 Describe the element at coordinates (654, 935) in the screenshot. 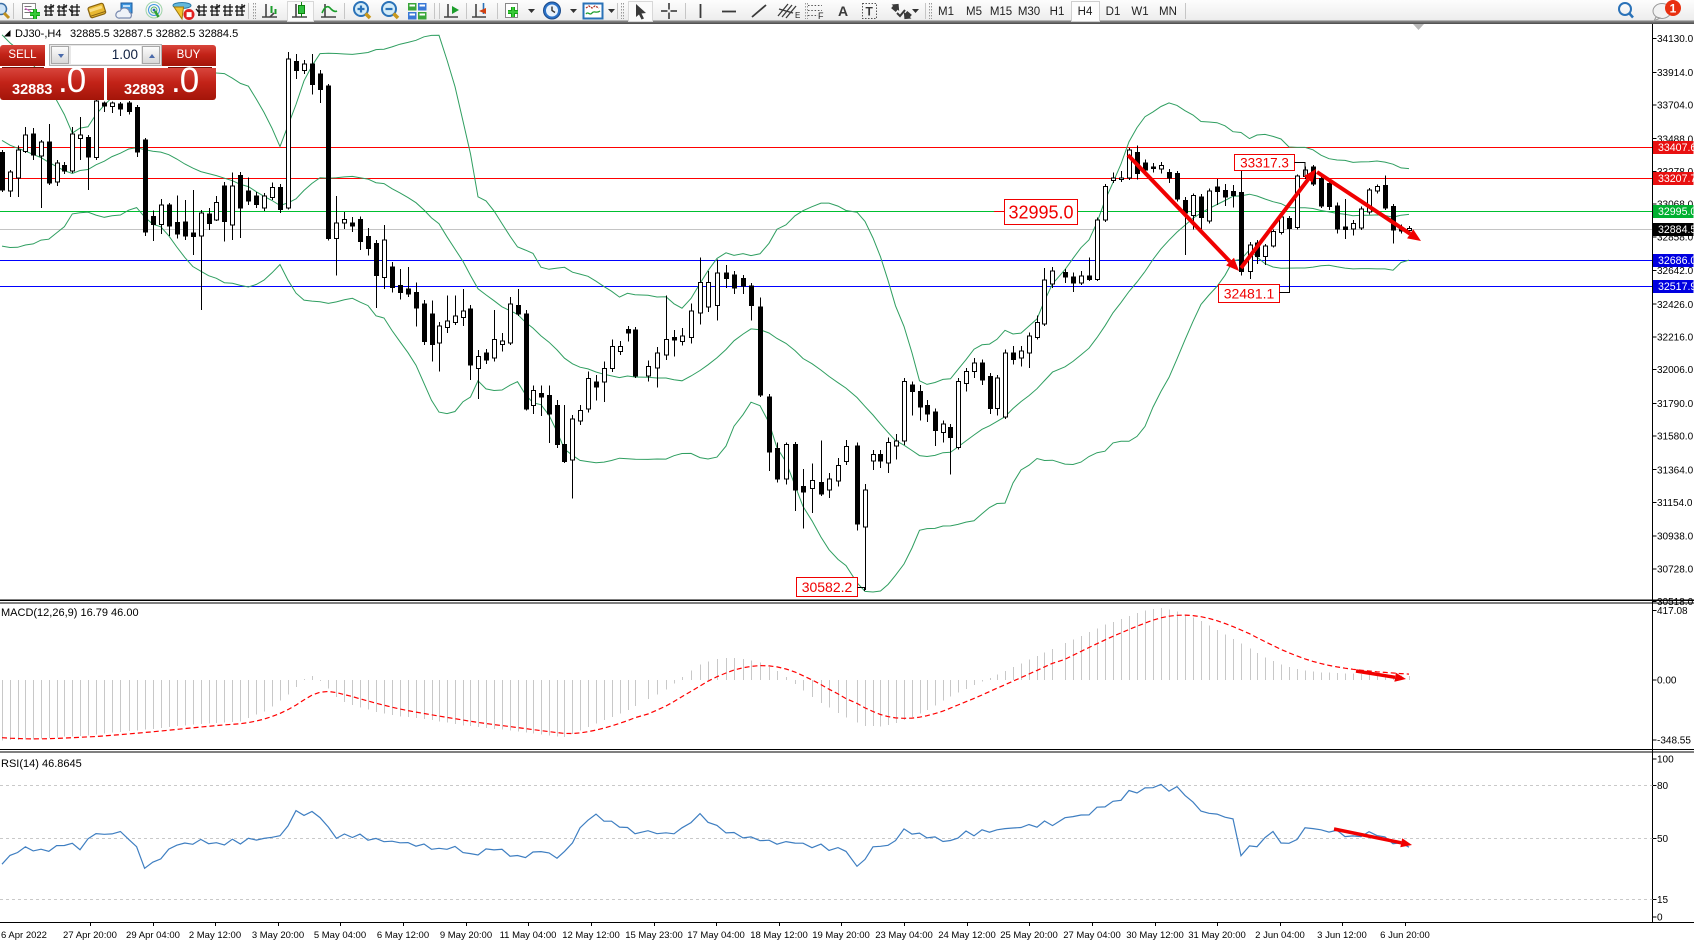

I see `svg-text: 15 May 23:00` at that location.